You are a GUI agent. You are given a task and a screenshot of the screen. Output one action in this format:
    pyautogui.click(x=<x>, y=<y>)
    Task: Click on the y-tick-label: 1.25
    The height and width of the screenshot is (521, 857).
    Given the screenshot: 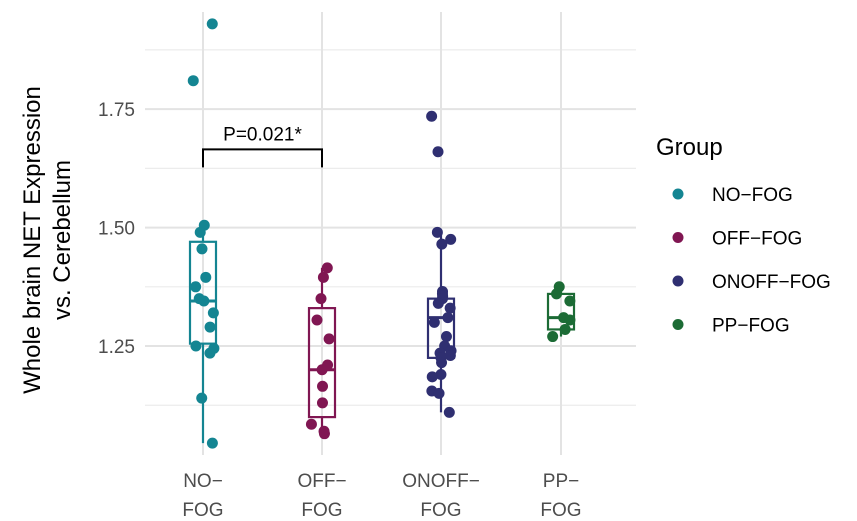 What is the action you would take?
    pyautogui.click(x=116, y=347)
    